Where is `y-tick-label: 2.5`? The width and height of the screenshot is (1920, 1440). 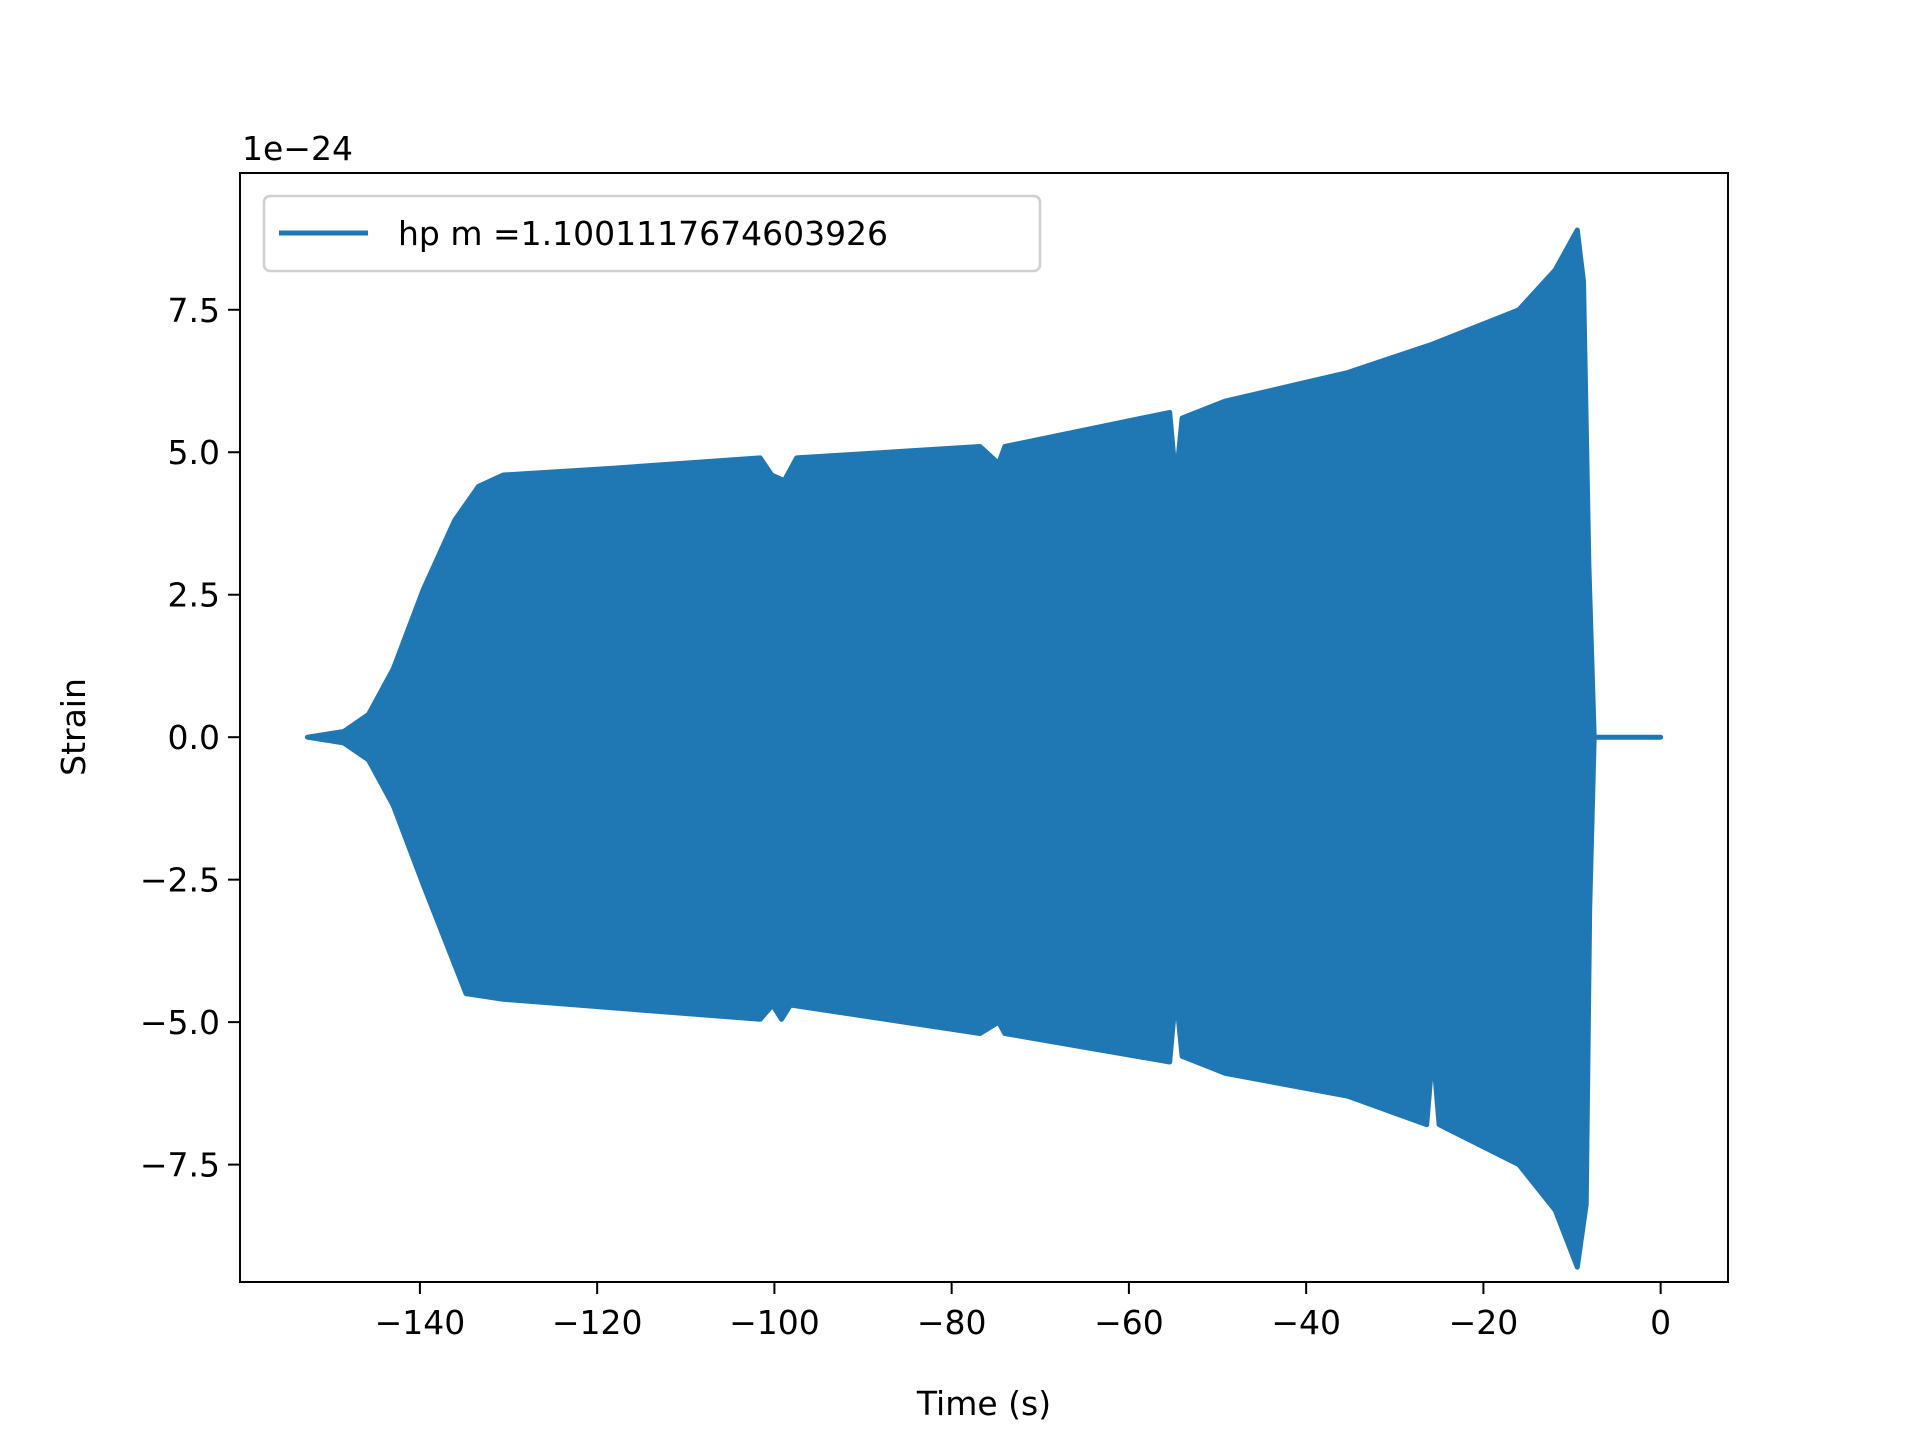 y-tick-label: 2.5 is located at coordinates (194, 595).